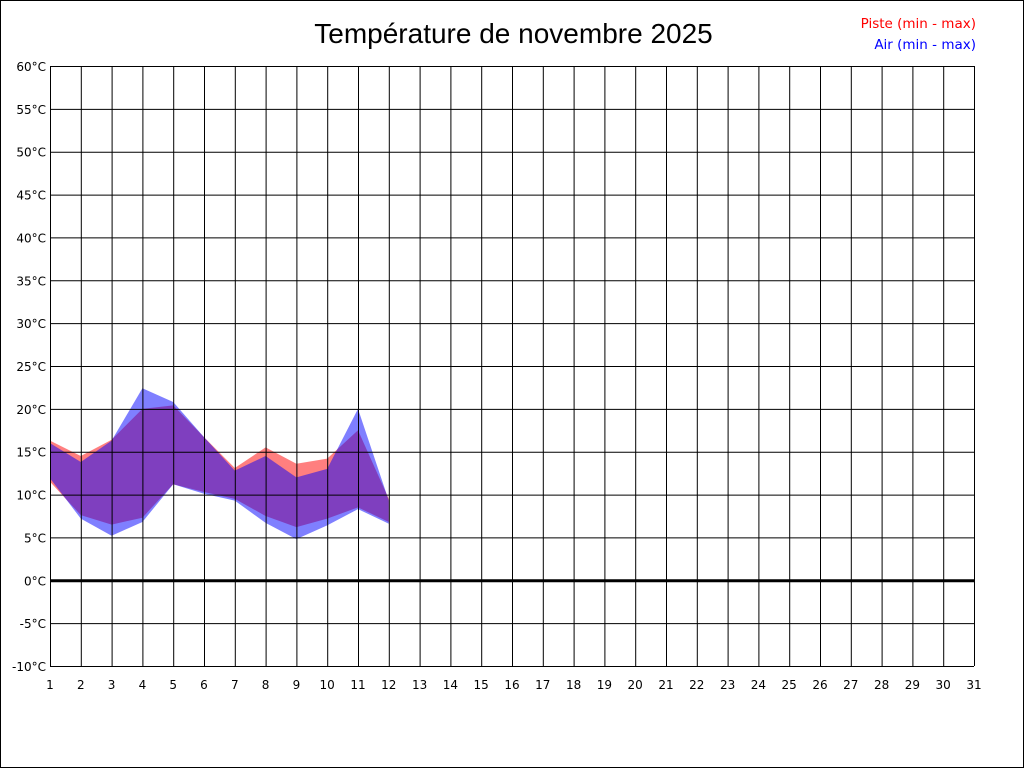 Image resolution: width=1024 pixels, height=768 pixels. I want to click on x-tick-label: 2, so click(81, 685).